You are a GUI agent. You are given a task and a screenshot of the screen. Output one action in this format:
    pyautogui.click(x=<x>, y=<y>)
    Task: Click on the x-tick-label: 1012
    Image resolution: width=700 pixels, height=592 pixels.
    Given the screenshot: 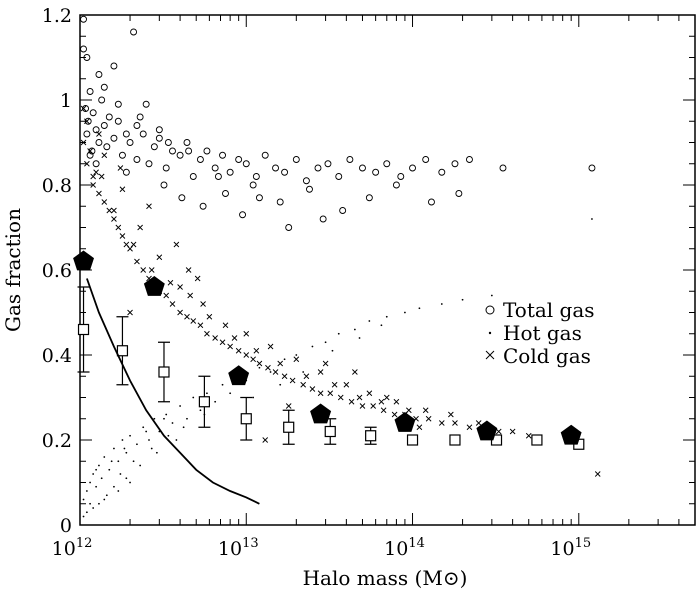 What is the action you would take?
    pyautogui.click(x=72, y=548)
    